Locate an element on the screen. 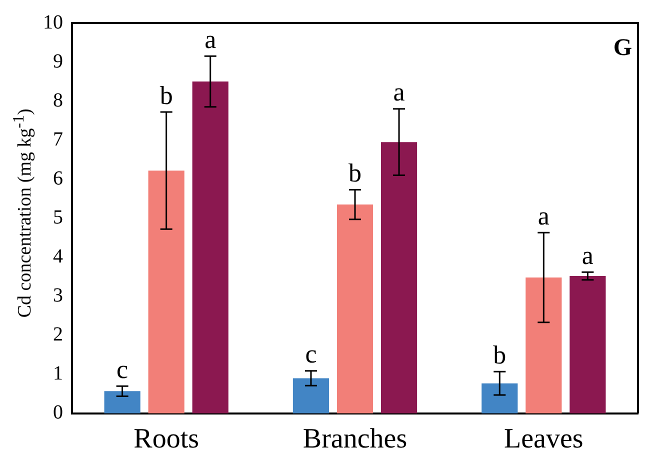 The image size is (650, 475). y-tick-label: 10 is located at coordinates (53, 22).